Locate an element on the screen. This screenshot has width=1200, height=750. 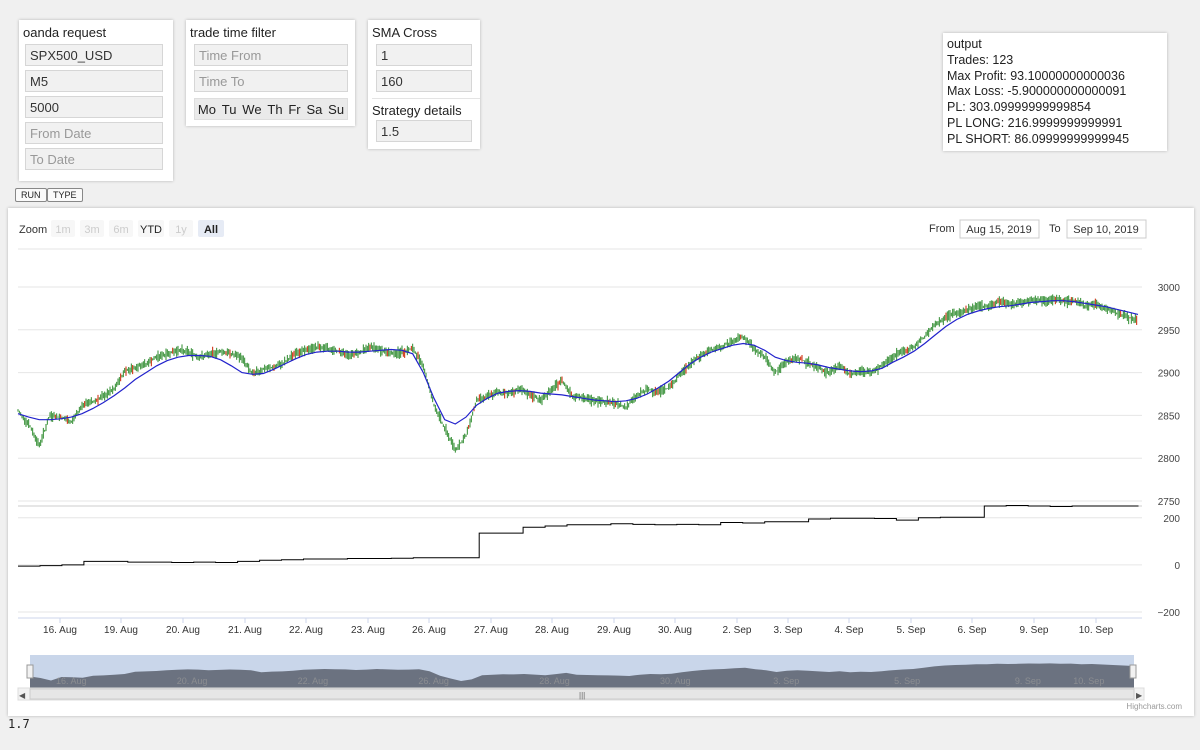
output-title: output is located at coordinates (964, 44).